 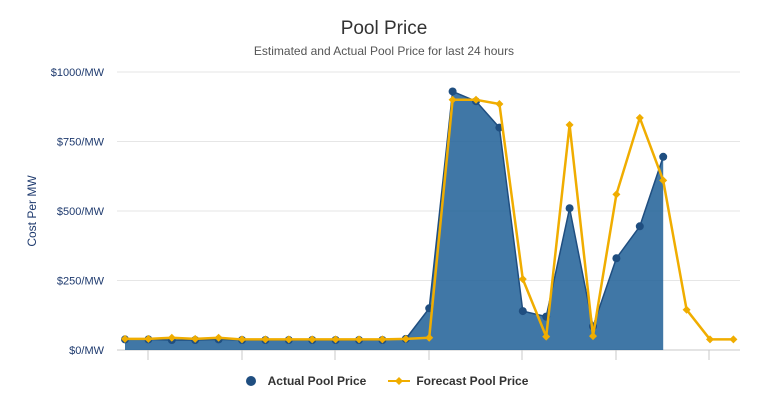 I want to click on y-axis-title: Cost Per MW, so click(x=32, y=211).